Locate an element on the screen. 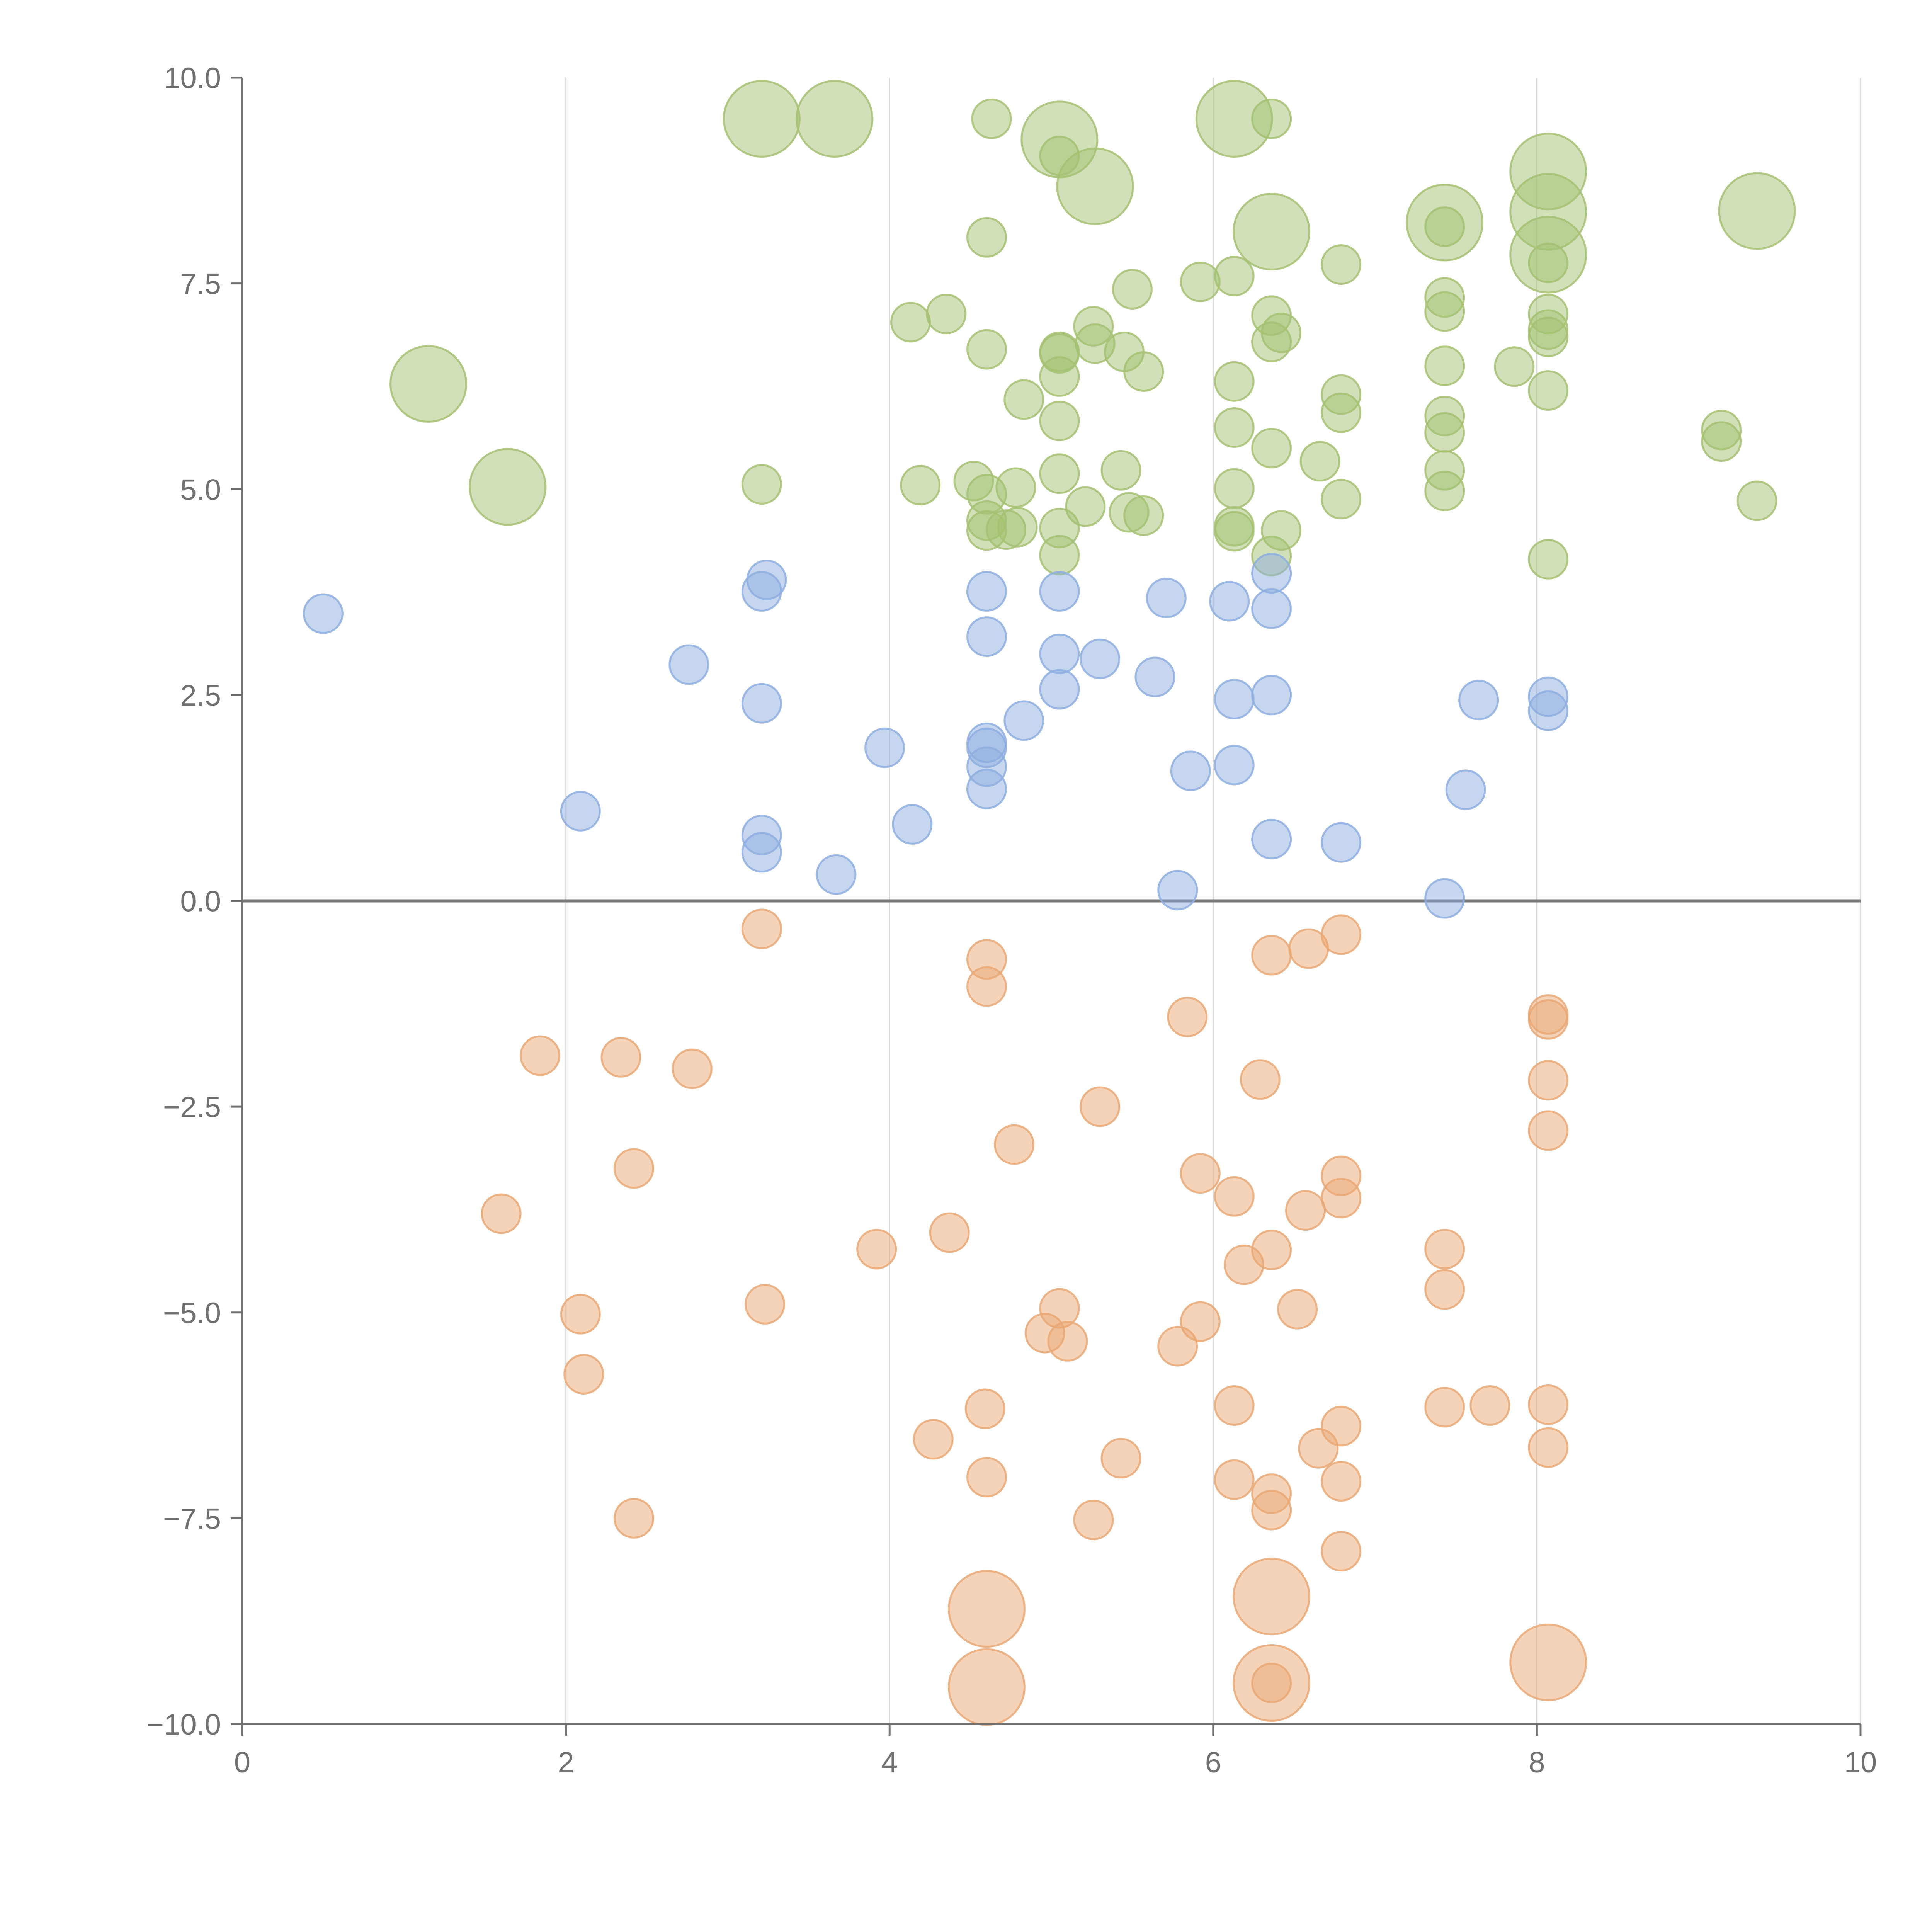 The width and height of the screenshot is (1932, 1932). y-tick-label: 2.5 is located at coordinates (200, 695).